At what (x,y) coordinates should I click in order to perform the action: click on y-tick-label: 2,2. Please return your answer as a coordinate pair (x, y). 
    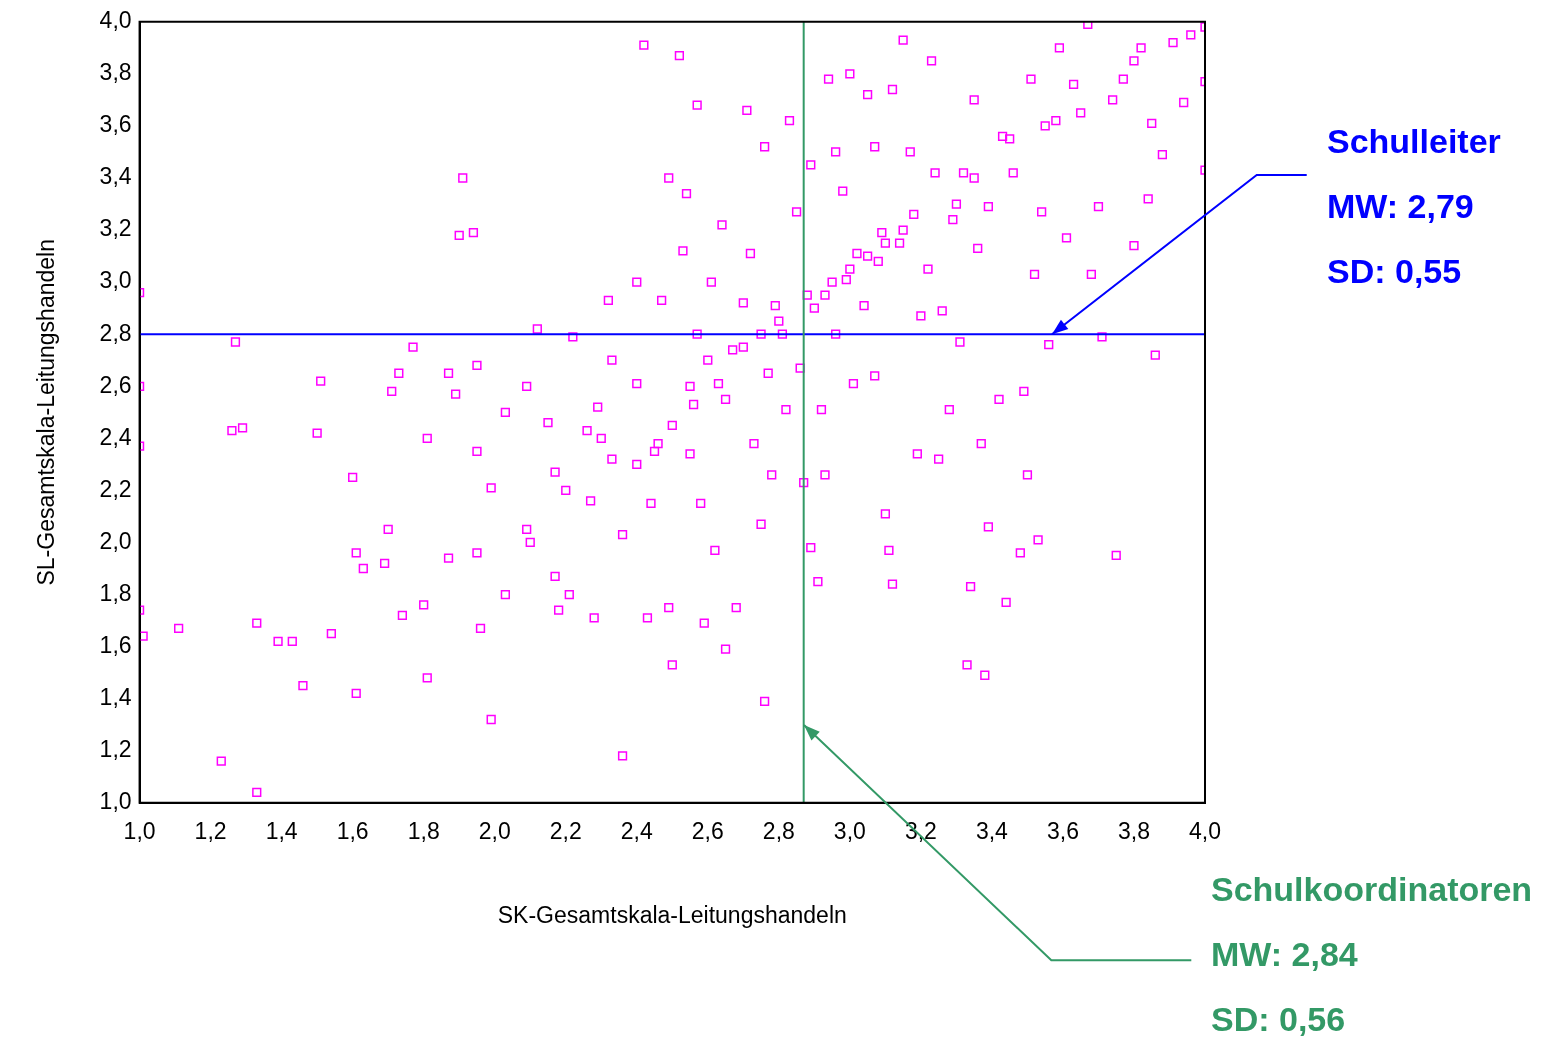
    Looking at the image, I should click on (115, 488).